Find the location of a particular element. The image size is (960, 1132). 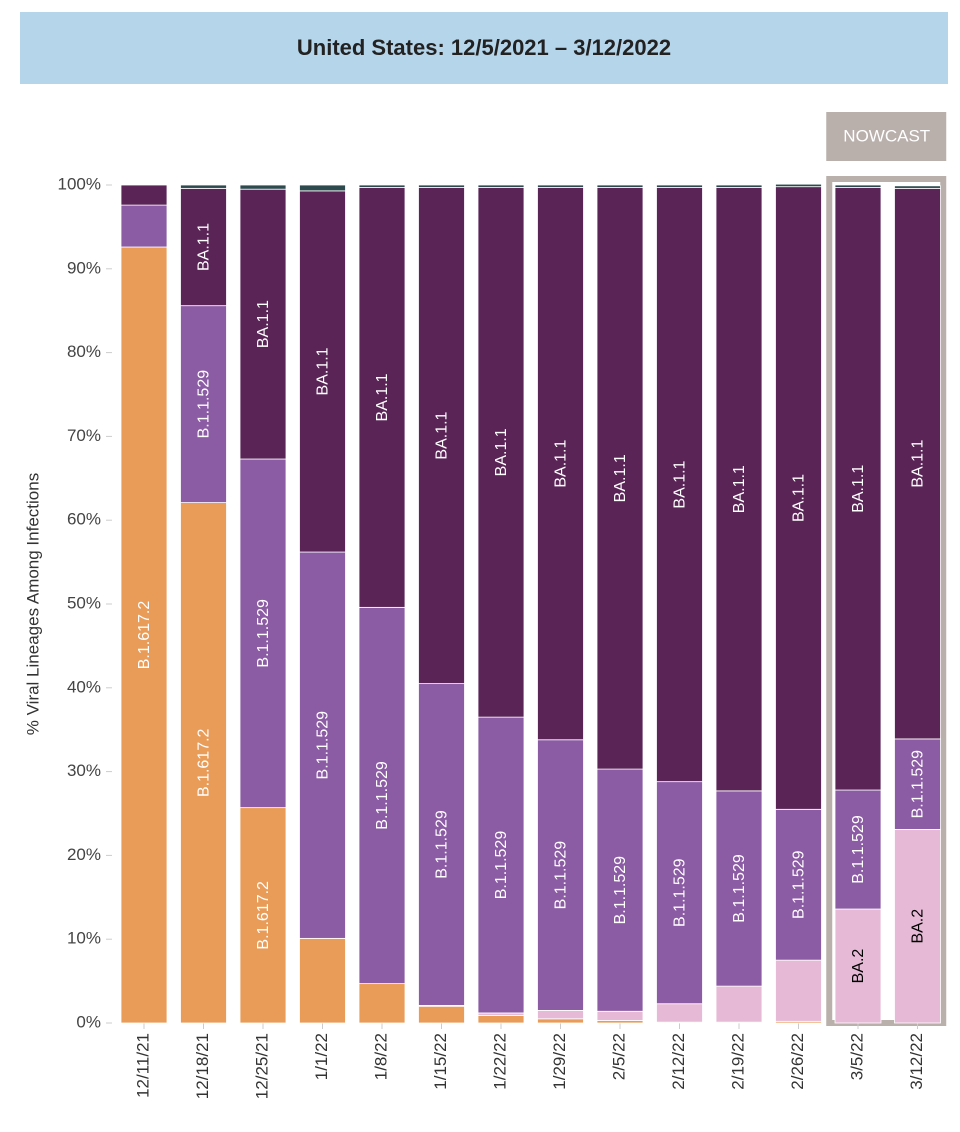

segment-label: BA.2 is located at coordinates (918, 926).